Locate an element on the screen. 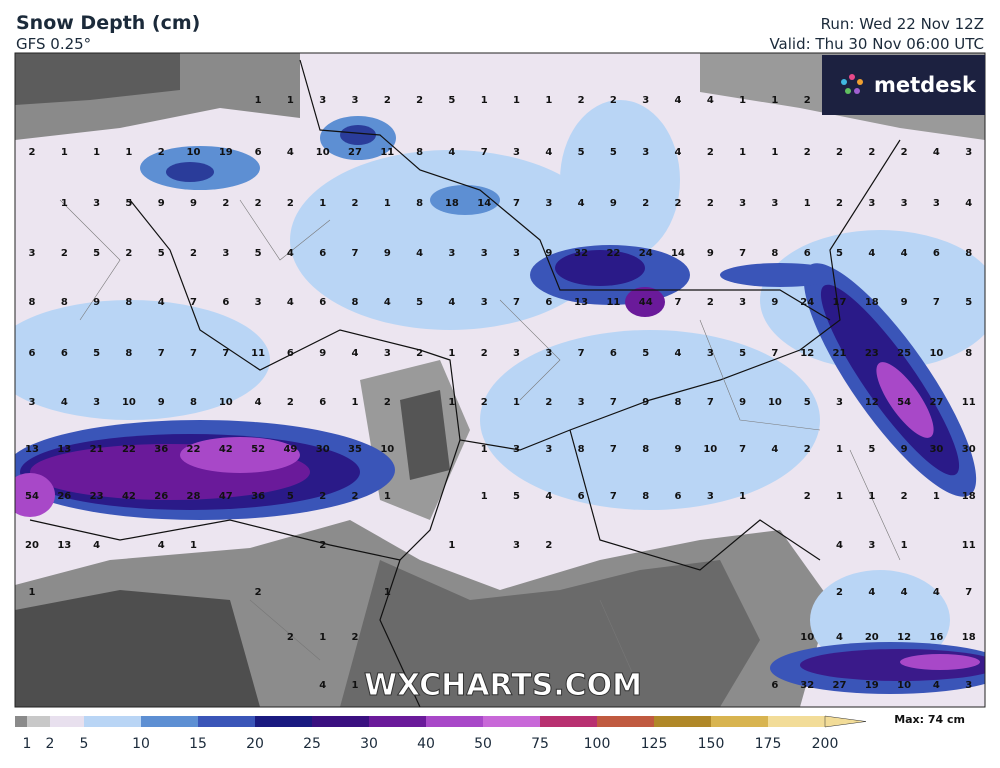  legend-label: 2 is located at coordinates (50, 744).